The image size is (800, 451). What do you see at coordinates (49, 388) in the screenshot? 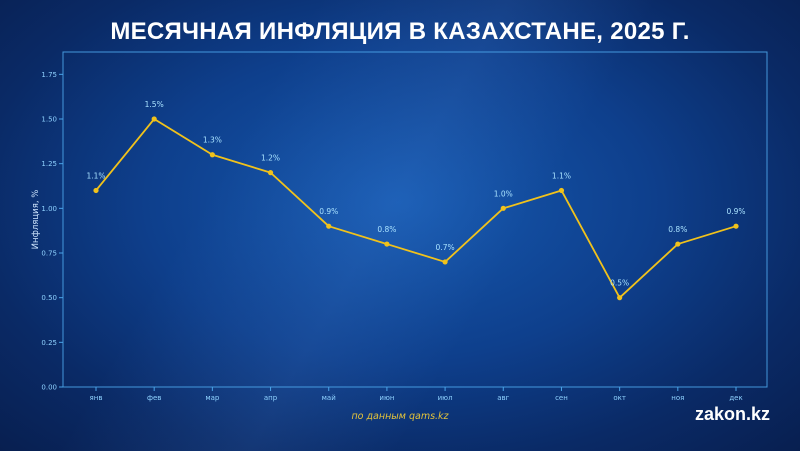
I see `y-tick-label: 0.00` at bounding box center [49, 388].